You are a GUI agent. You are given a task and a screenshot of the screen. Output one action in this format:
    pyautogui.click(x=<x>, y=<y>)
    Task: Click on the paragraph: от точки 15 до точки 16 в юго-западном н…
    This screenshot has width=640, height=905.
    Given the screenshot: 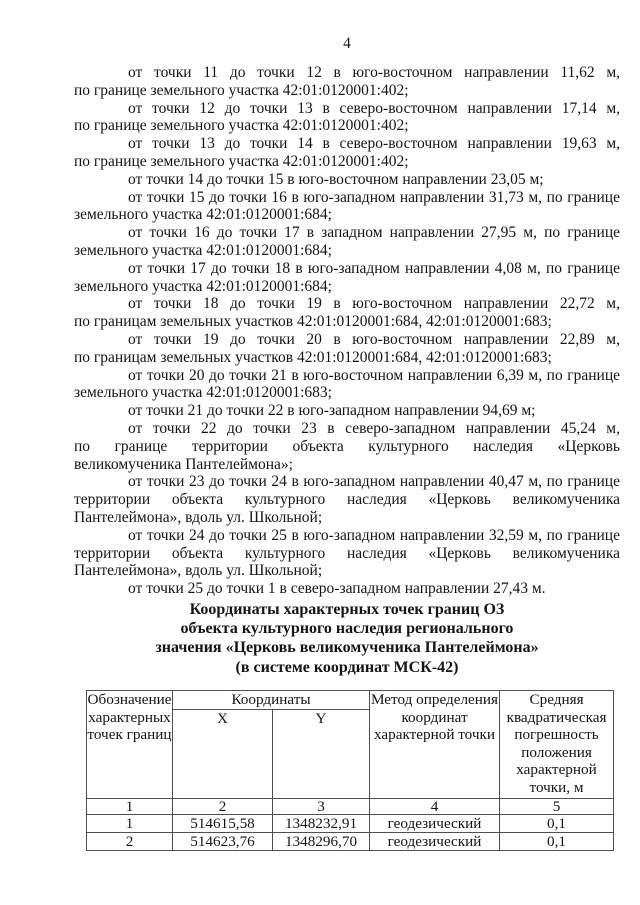 What is the action you would take?
    pyautogui.click(x=347, y=207)
    